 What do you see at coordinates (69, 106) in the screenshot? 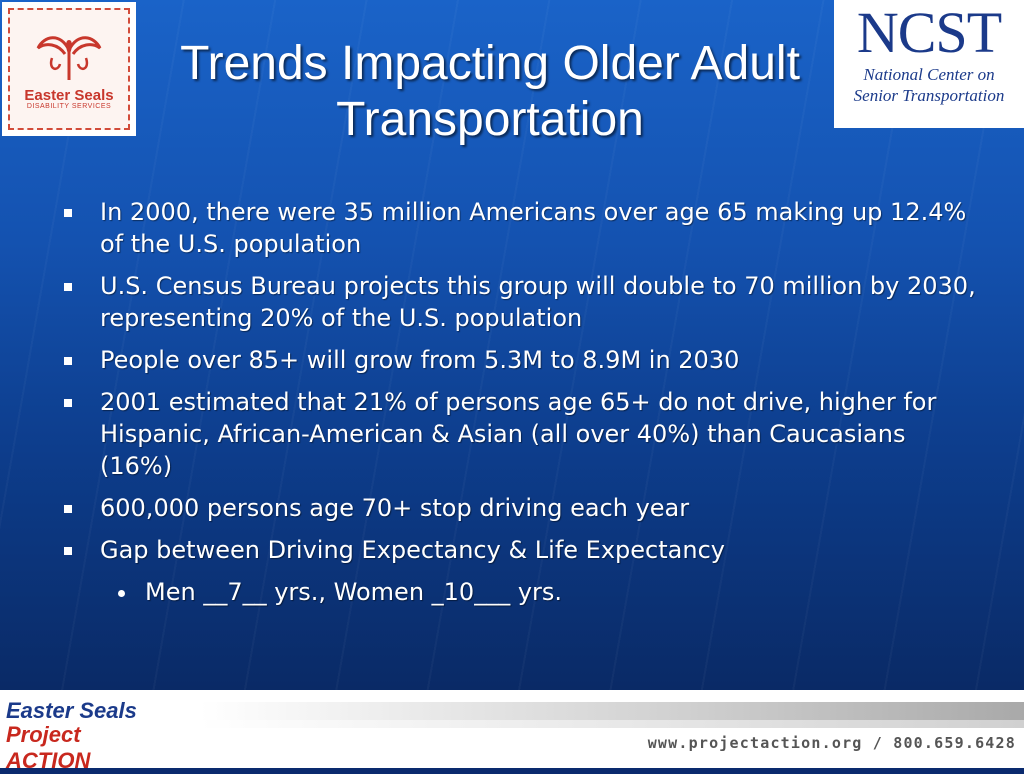
I see `easter-seals-subtitle: DISABILITY SERVICES` at bounding box center [69, 106].